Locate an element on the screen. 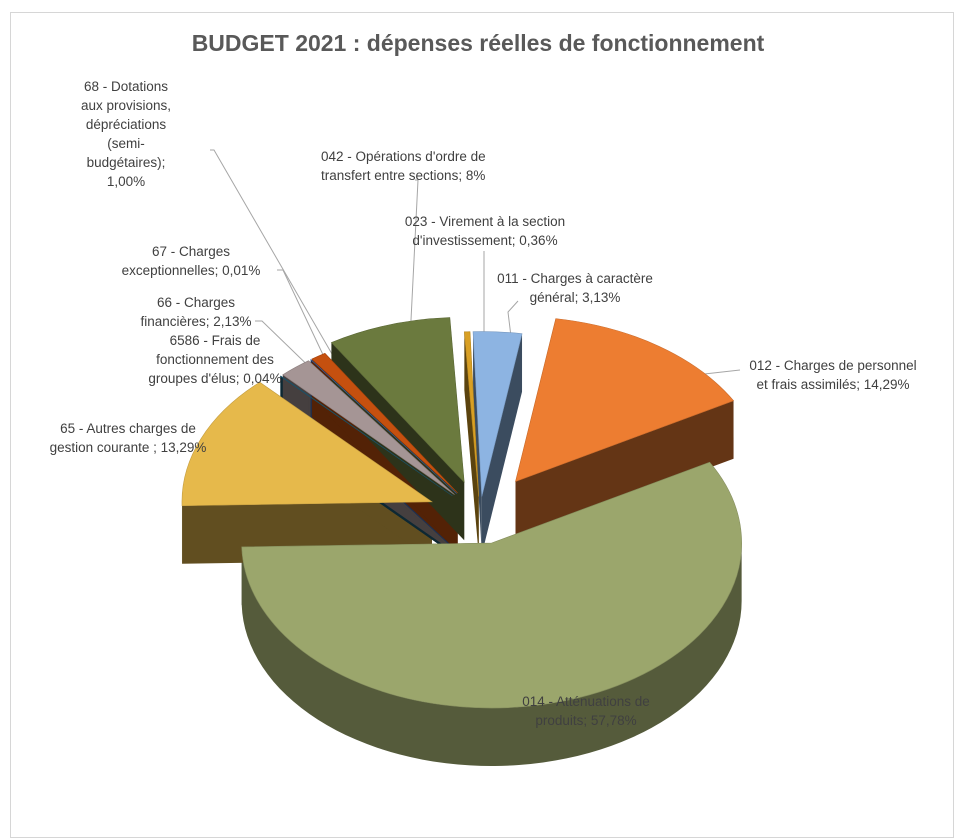  data-label-66: 66 - Charges financières; 2,13% is located at coordinates (195, 312).